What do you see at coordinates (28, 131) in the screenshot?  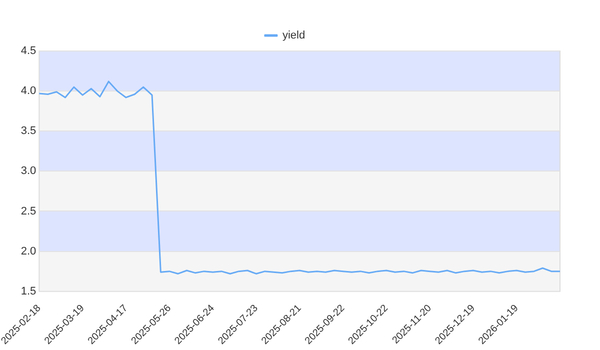 I see `y-tick-label: 3.5` at bounding box center [28, 131].